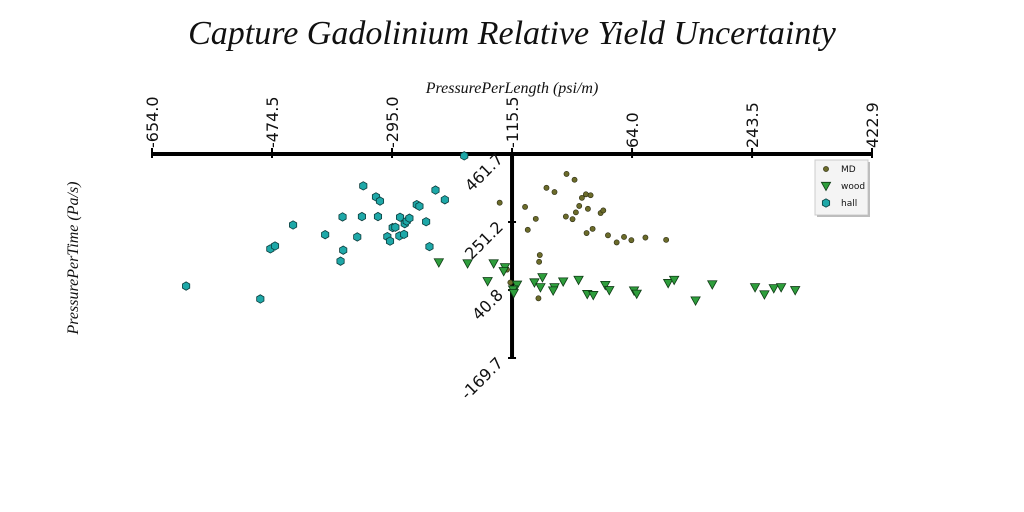  I want to click on legend-marker-hall, so click(826, 203).